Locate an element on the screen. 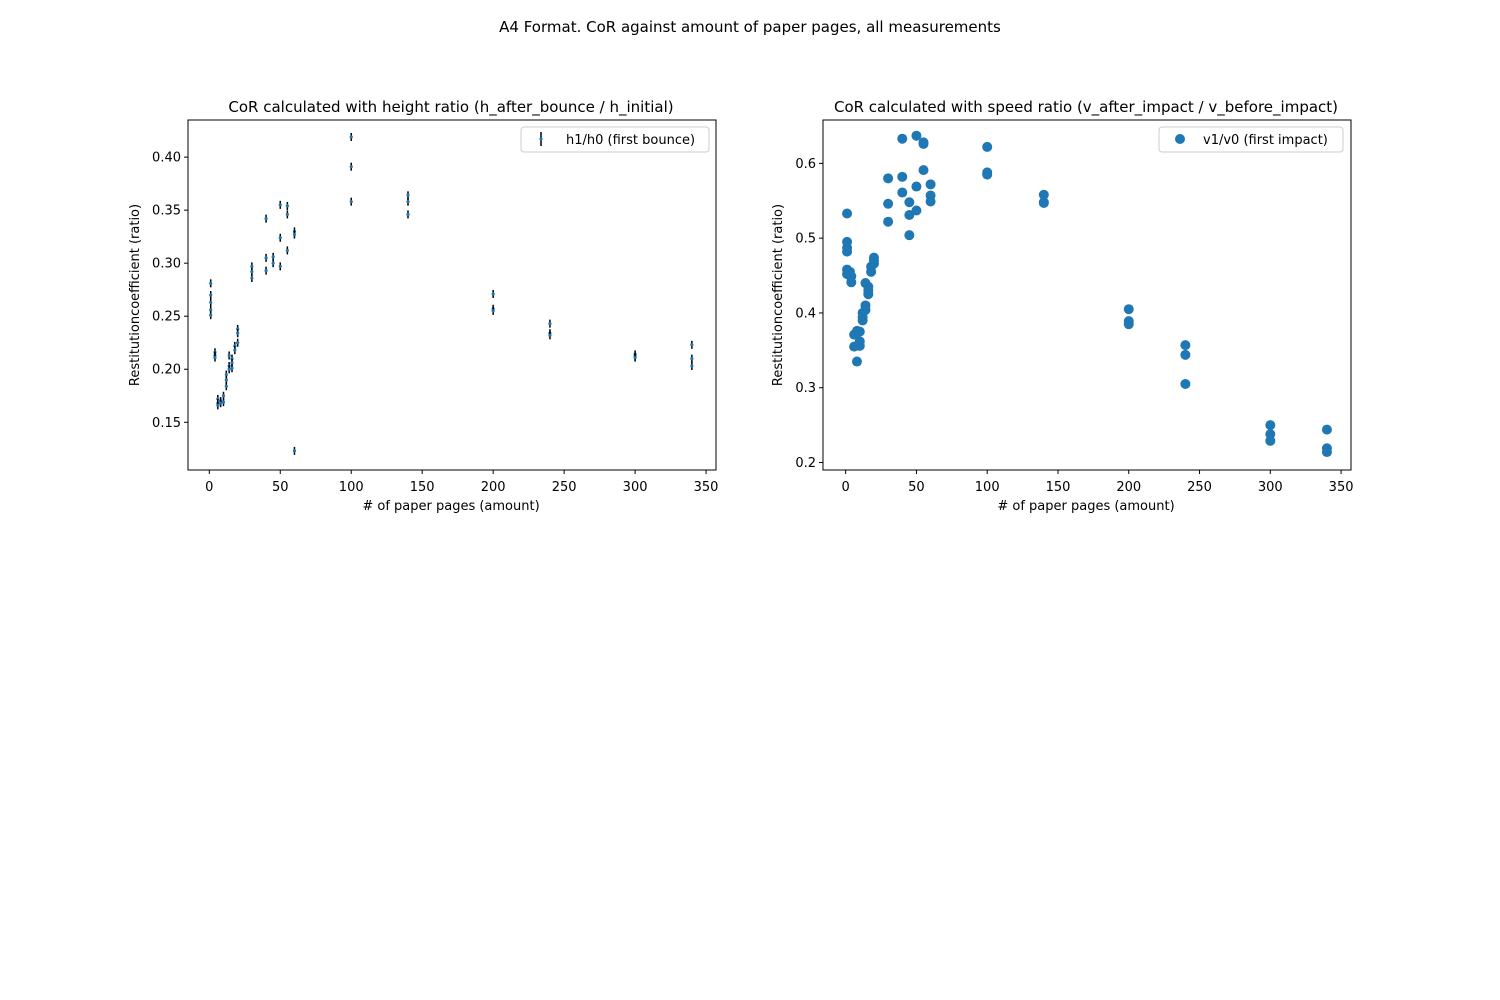 The image size is (1500, 1000). data-points is located at coordinates (451, 293).